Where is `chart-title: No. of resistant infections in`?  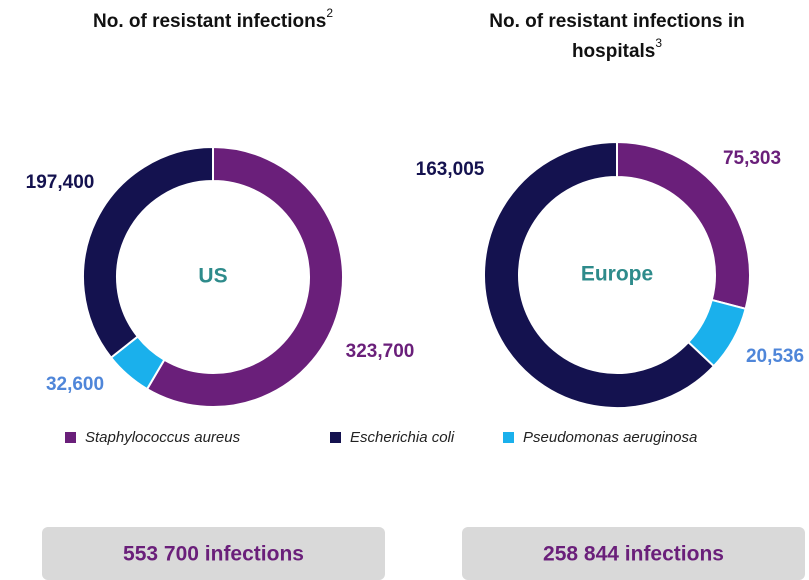
chart-title: No. of resistant infections in is located at coordinates (616, 21).